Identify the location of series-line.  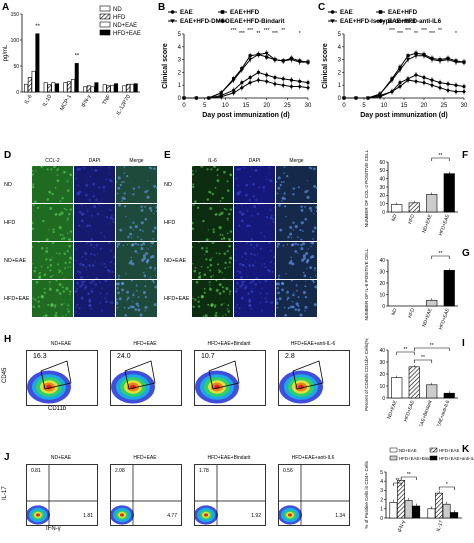
(404, 86).